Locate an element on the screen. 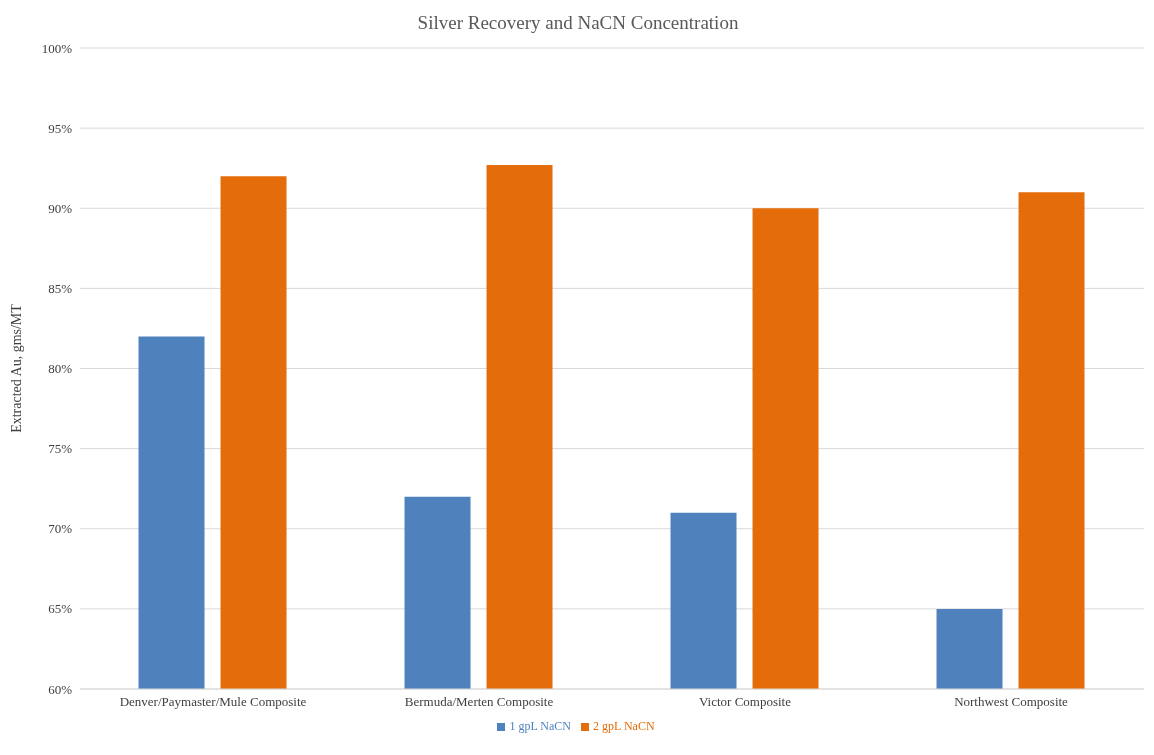 The height and width of the screenshot is (755, 1154). y-tick-label: 70% is located at coordinates (60, 529).